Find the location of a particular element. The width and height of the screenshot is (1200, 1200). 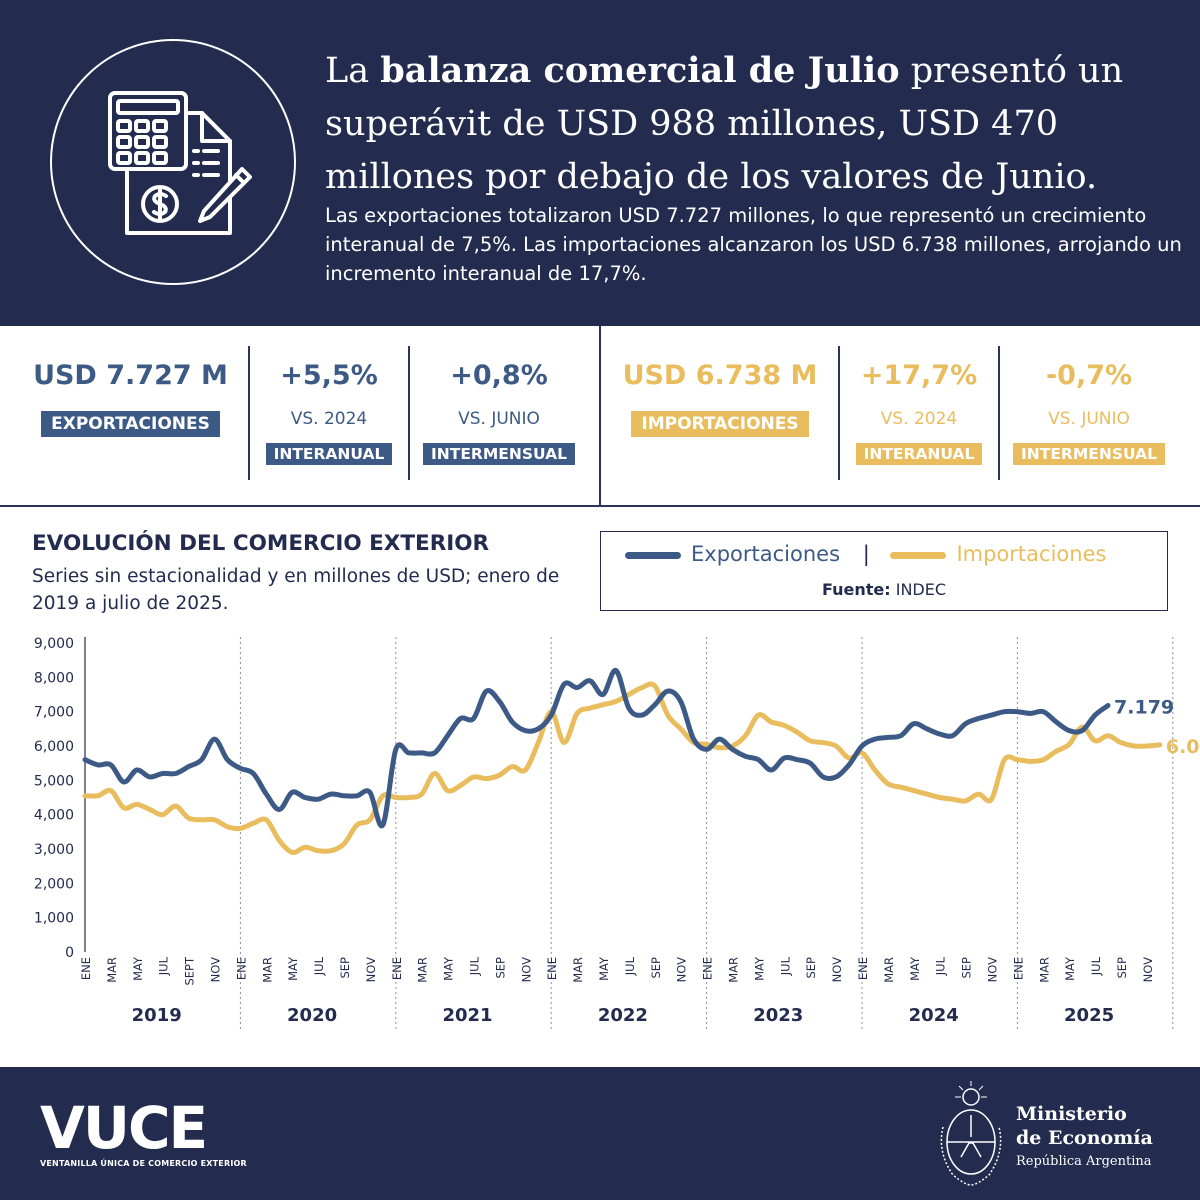

legend-swatch-imports is located at coordinates (918, 555).